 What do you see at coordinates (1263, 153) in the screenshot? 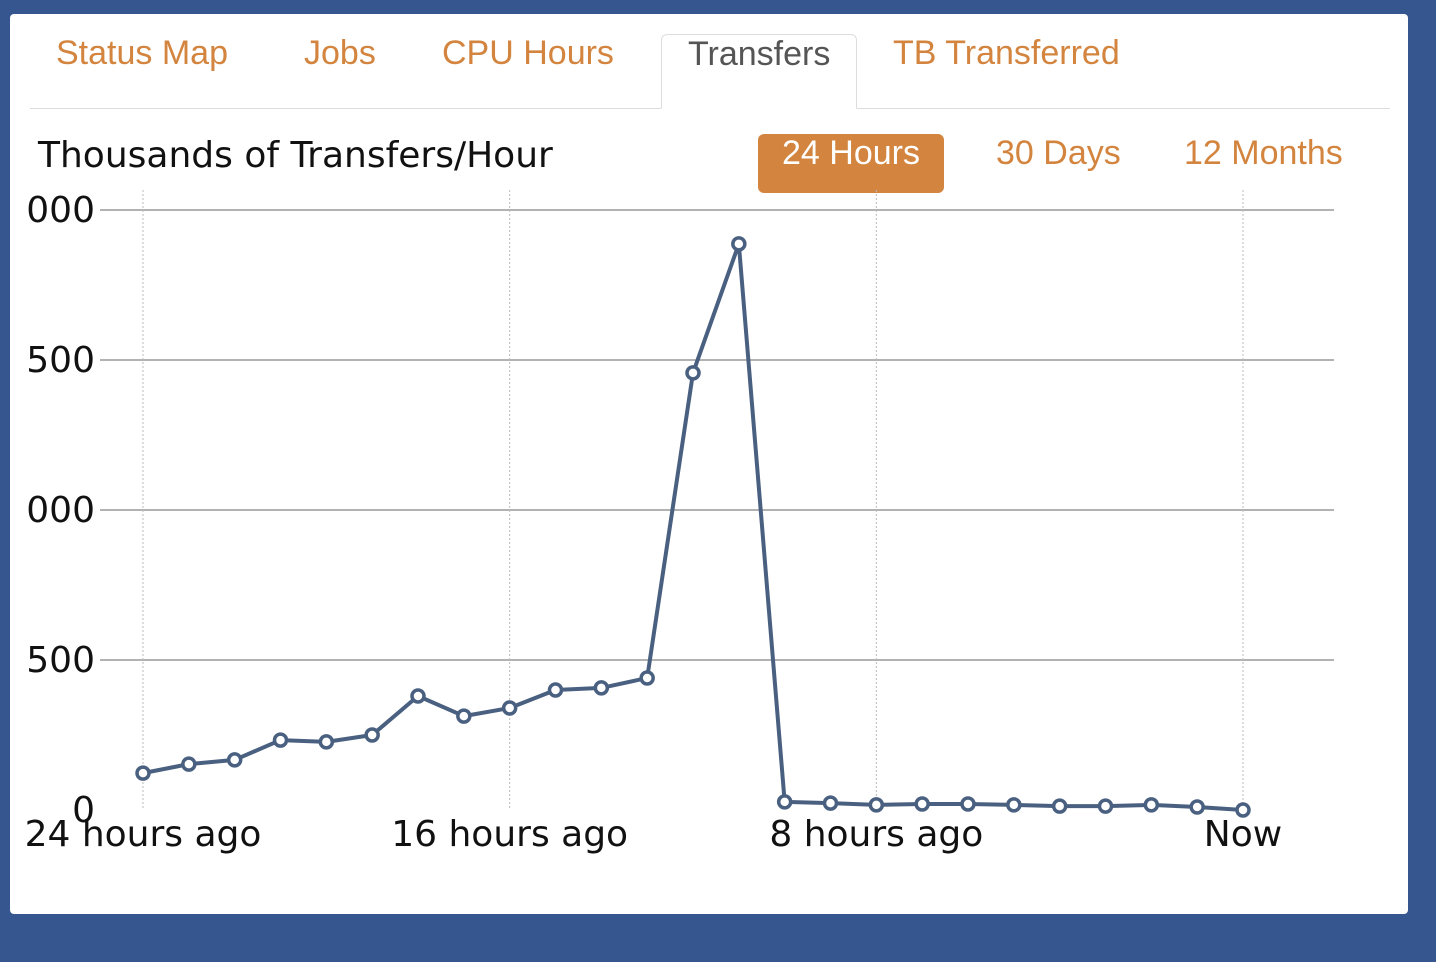
I see `range-button: 12 Months` at bounding box center [1263, 153].